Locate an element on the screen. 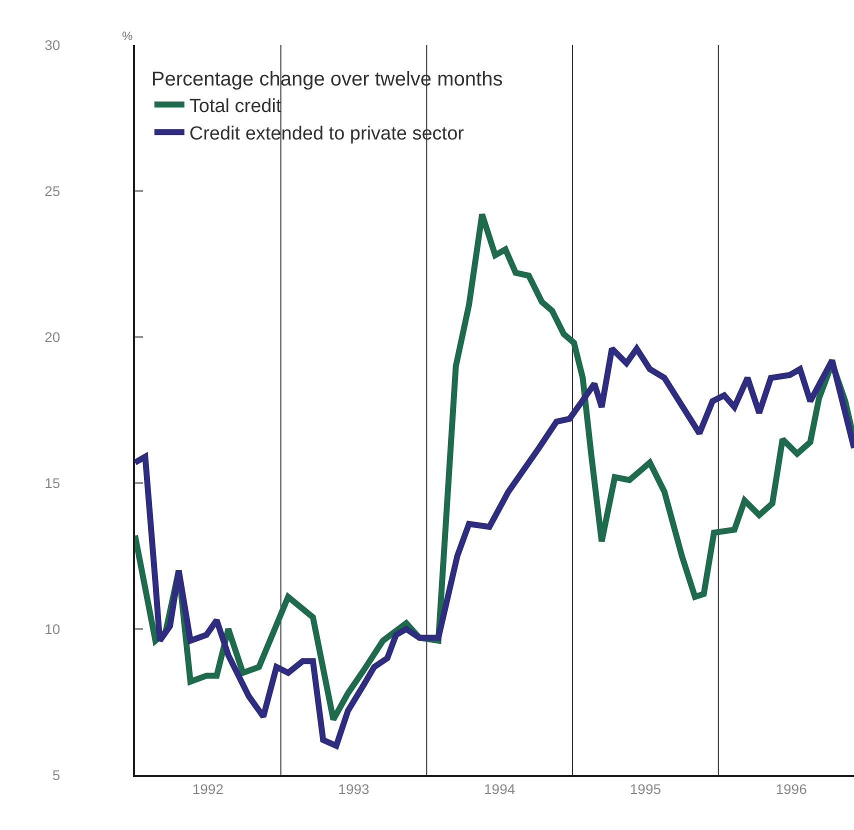 Image resolution: width=854 pixels, height=830 pixels. y-tick-label: 10 is located at coordinates (52, 628).